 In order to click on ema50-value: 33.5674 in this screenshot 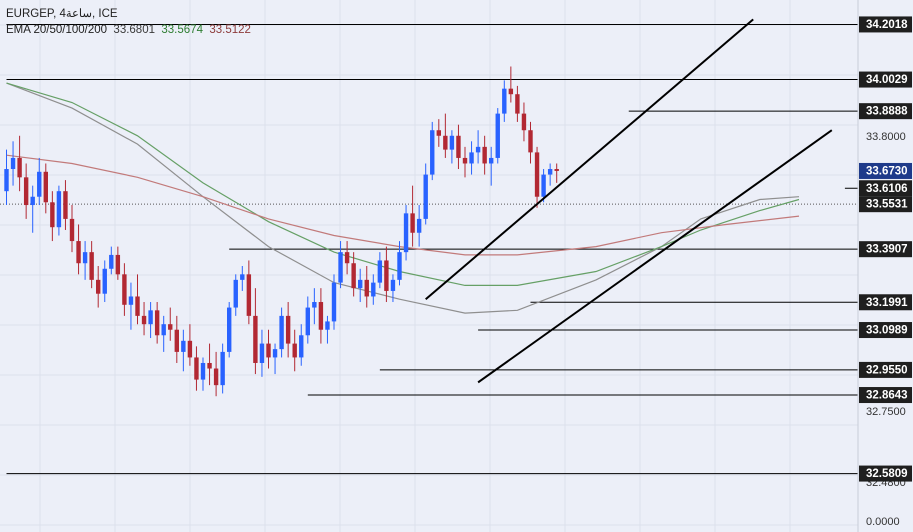, I will do `click(182, 30)`.